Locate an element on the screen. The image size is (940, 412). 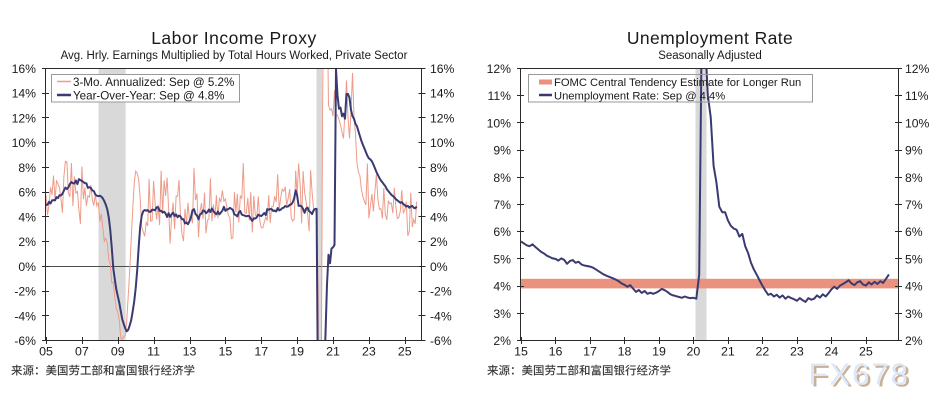
svg-text: 3-Mo. Annualized: Sep @ 5.2% is located at coordinates (153, 82).